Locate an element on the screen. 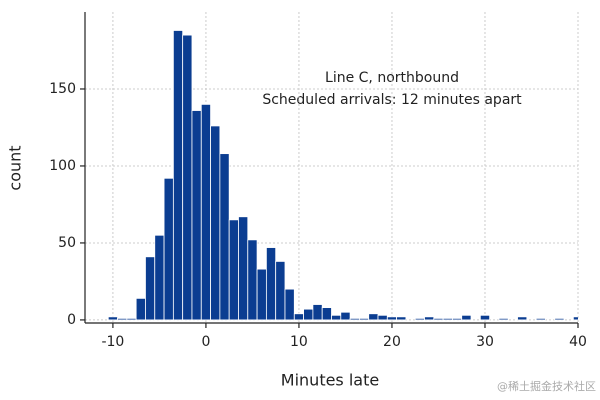 The width and height of the screenshot is (600, 400). x-tick-label: 10 is located at coordinates (299, 342).